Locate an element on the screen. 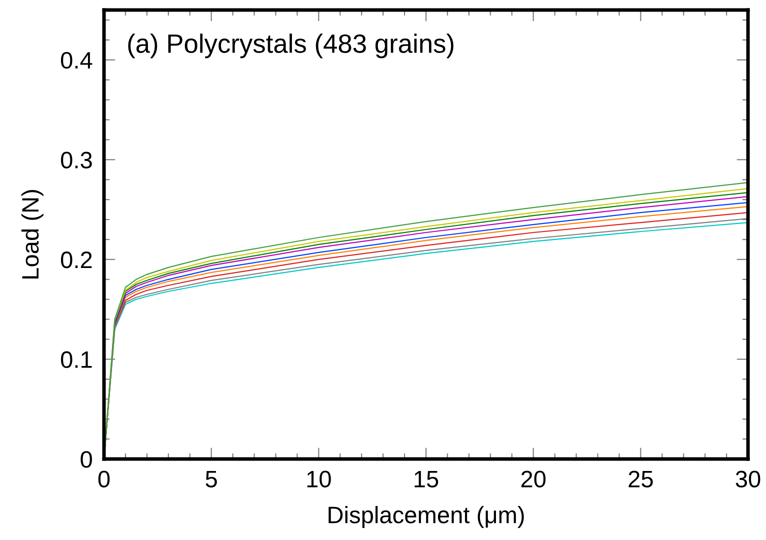 This screenshot has width=766, height=540. y-axis-title: Load (N) is located at coordinates (32, 234).